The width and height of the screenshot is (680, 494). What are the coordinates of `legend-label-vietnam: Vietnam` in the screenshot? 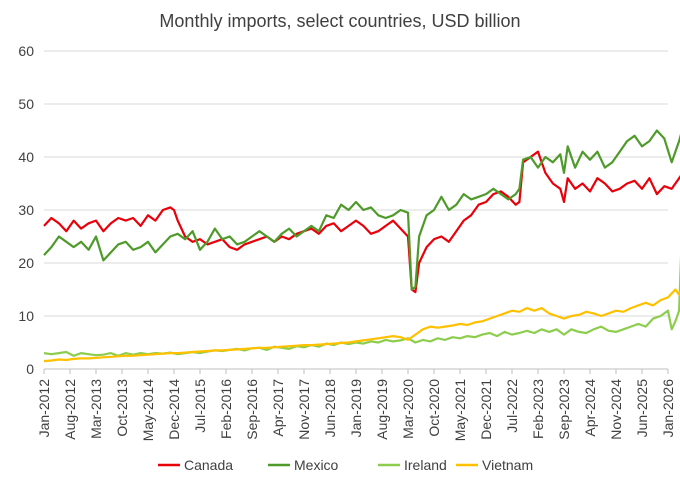 It's located at (507, 465).